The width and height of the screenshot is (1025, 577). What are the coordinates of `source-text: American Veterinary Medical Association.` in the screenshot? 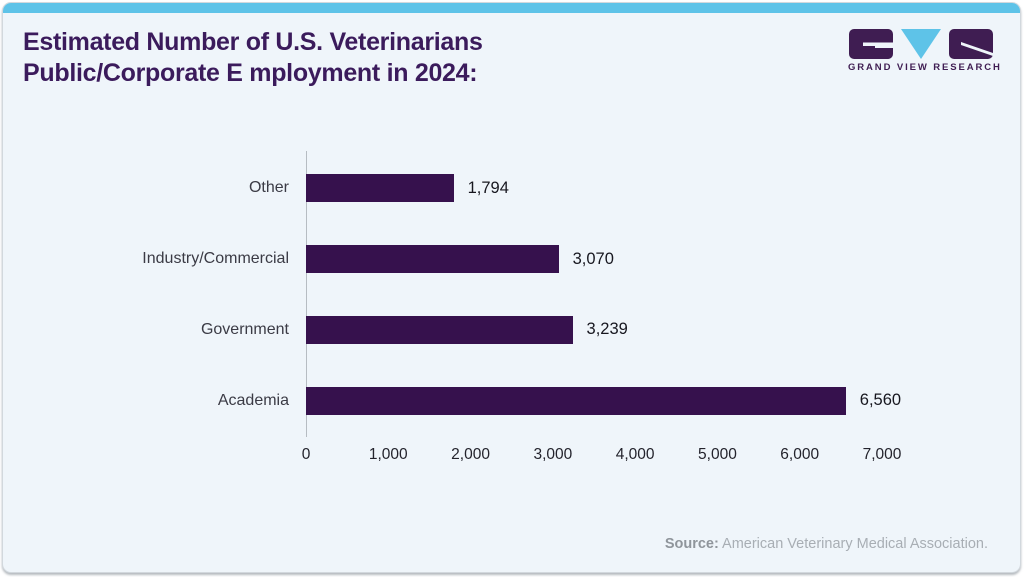 It's located at (853, 544).